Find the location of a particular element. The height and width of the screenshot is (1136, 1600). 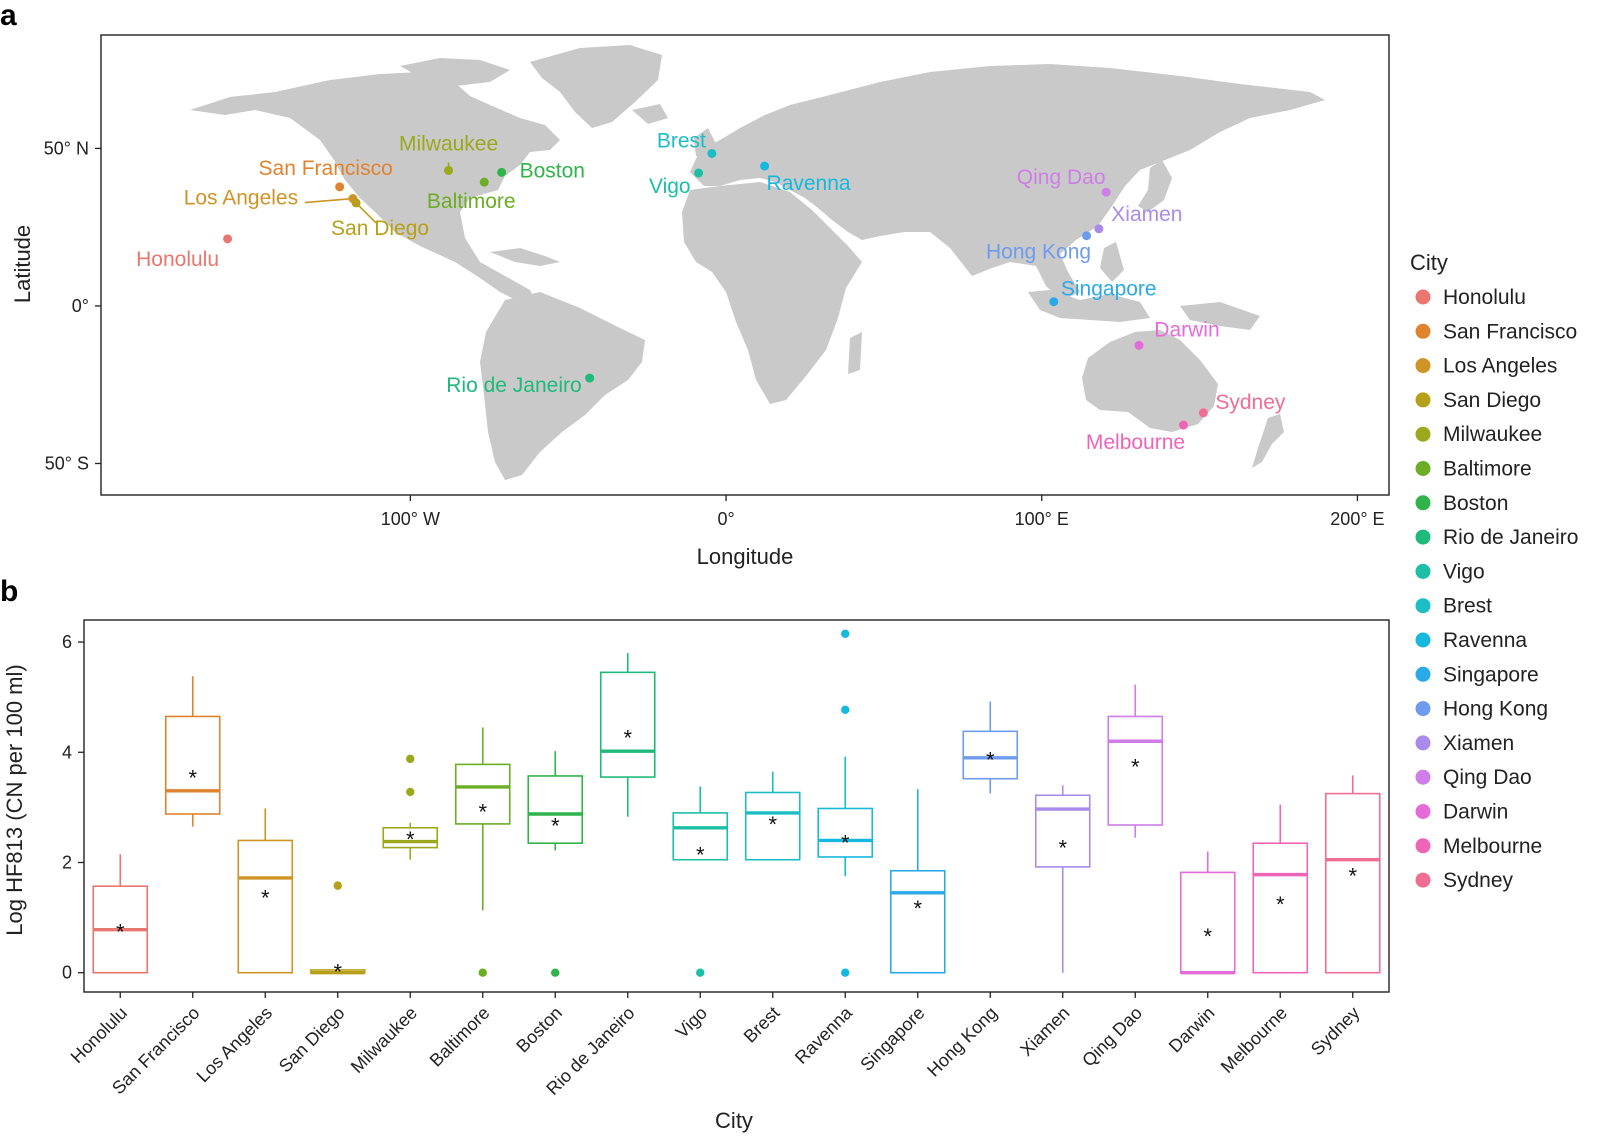

panel-a-tag: a is located at coordinates (8, 16).